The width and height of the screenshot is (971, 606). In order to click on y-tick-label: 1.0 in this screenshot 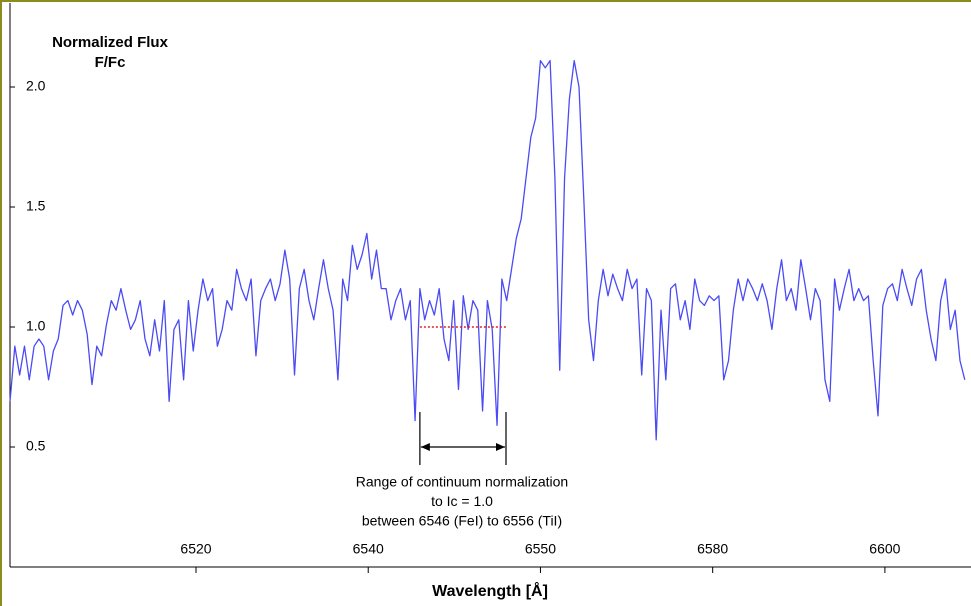, I will do `click(36, 326)`.